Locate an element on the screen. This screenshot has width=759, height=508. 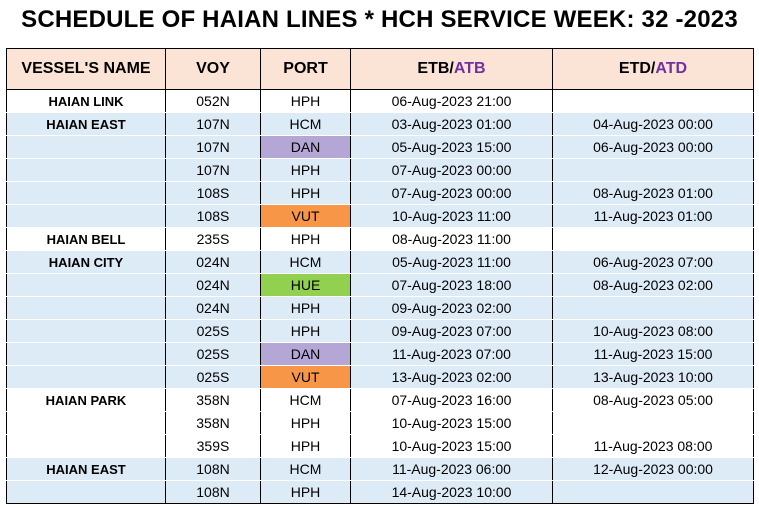
etb-cell: 07-Aug-2023 18:00 is located at coordinates (451, 285).